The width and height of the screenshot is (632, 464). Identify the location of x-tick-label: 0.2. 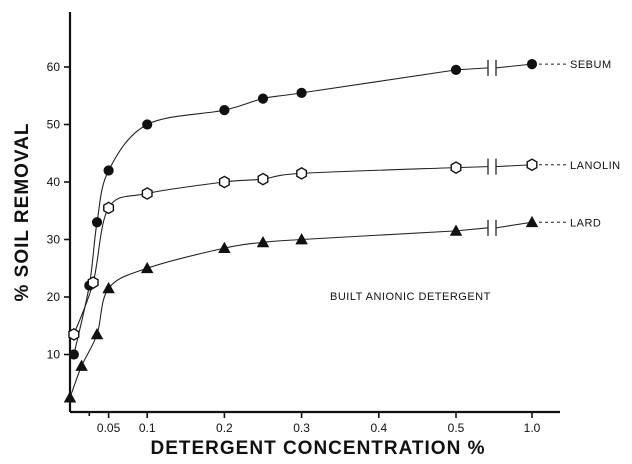
(224, 428).